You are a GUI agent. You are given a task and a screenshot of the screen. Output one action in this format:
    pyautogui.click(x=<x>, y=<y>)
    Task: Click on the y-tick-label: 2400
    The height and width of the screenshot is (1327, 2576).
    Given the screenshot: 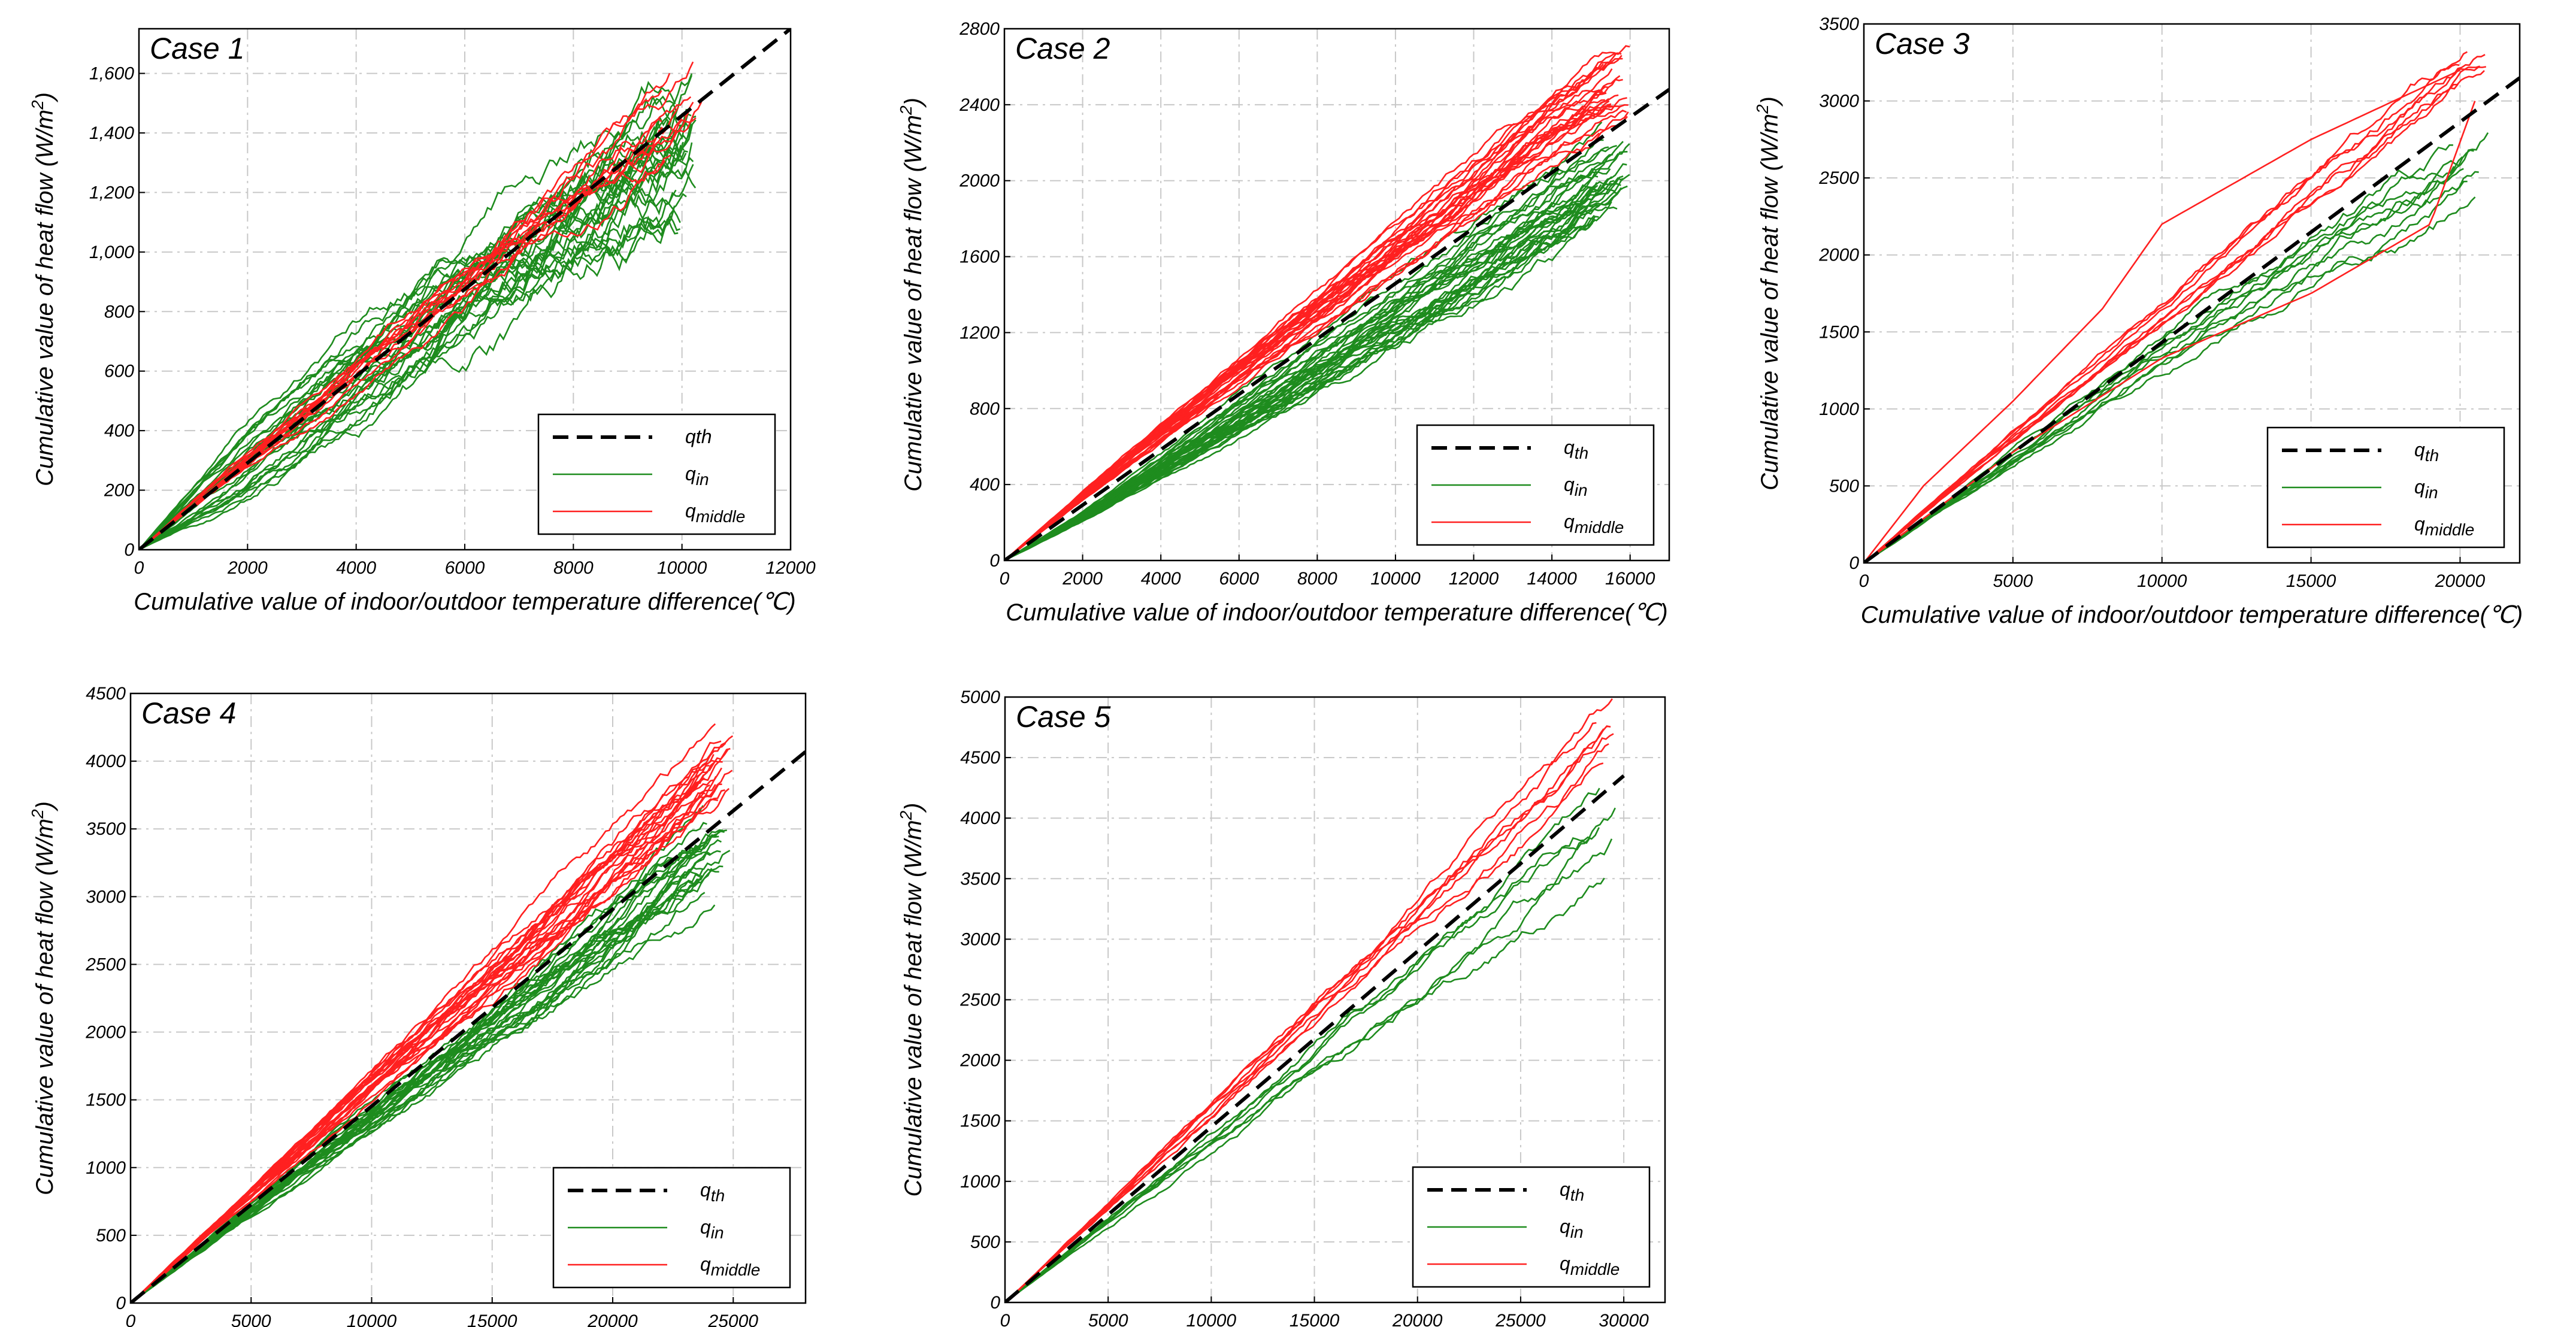 What is the action you would take?
    pyautogui.click(x=979, y=105)
    